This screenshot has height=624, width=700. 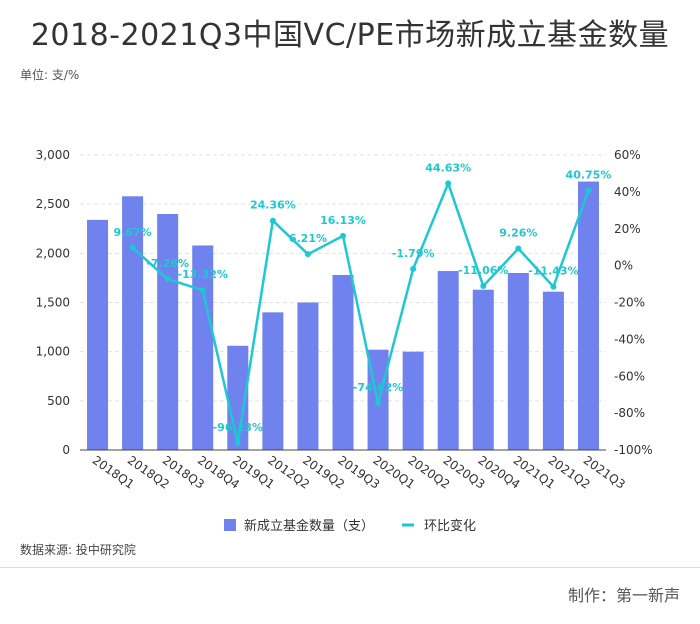 What do you see at coordinates (53, 204) in the screenshot?
I see `y-left-tick-label: 2,500` at bounding box center [53, 204].